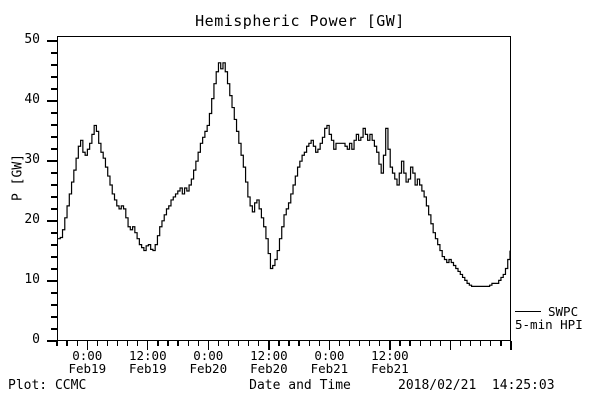  What do you see at coordinates (32, 160) in the screenshot?
I see `y-tick-label: 30` at bounding box center [32, 160].